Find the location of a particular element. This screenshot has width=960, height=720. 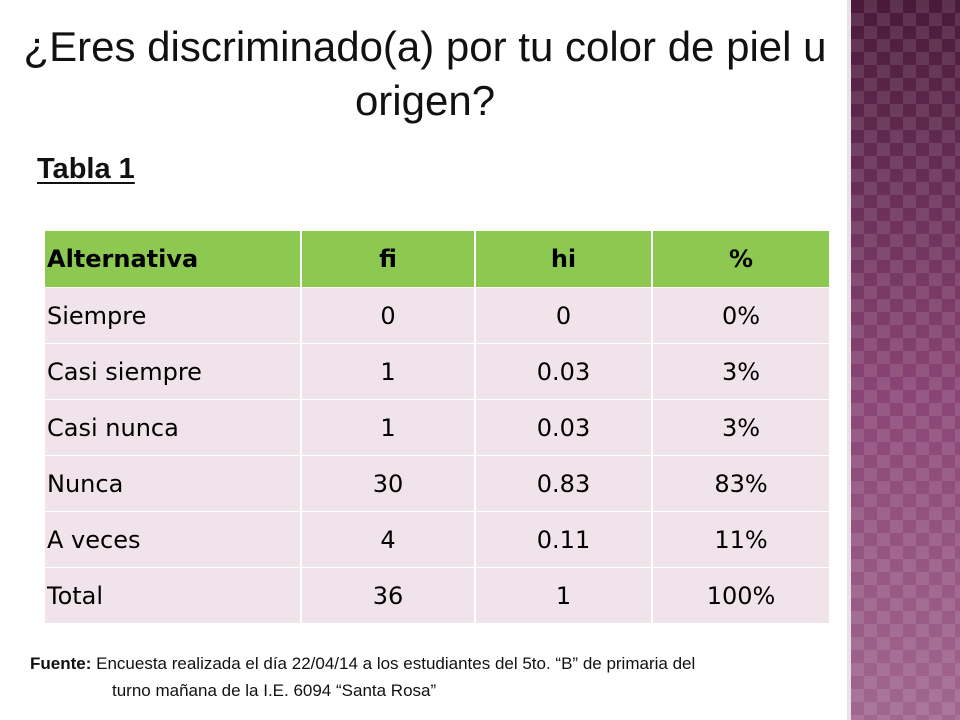

cell-alternativa: A veces is located at coordinates (173, 539).